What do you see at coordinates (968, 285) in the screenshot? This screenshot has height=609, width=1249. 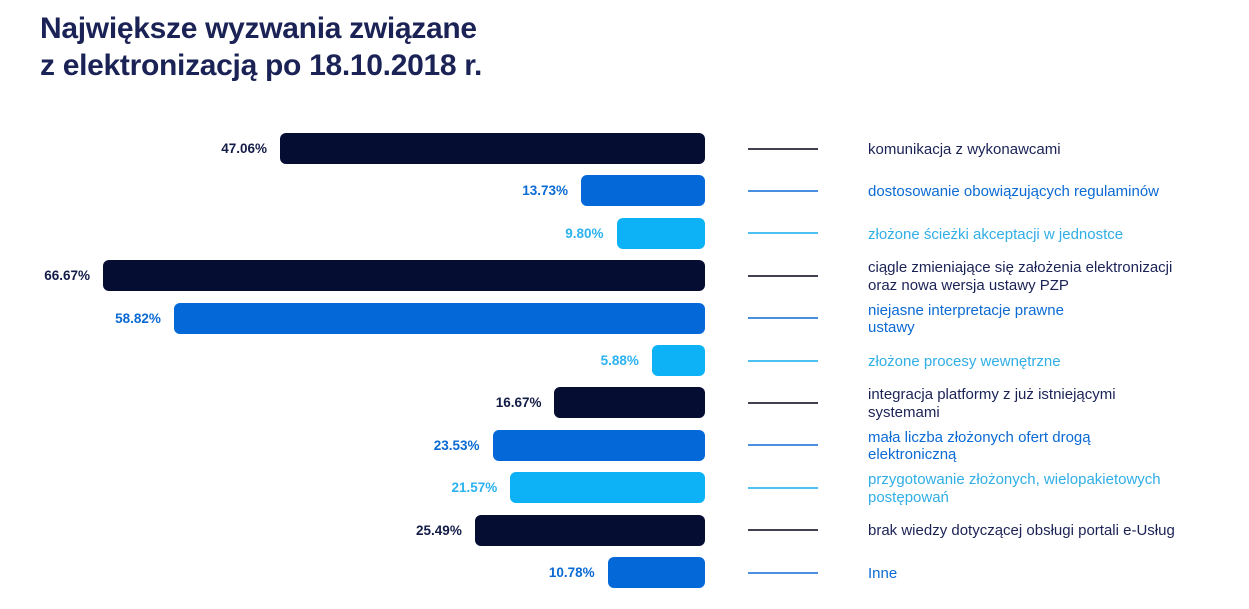 I see `category-label-line: oraz nowa wersja ustawy PZP` at bounding box center [968, 285].